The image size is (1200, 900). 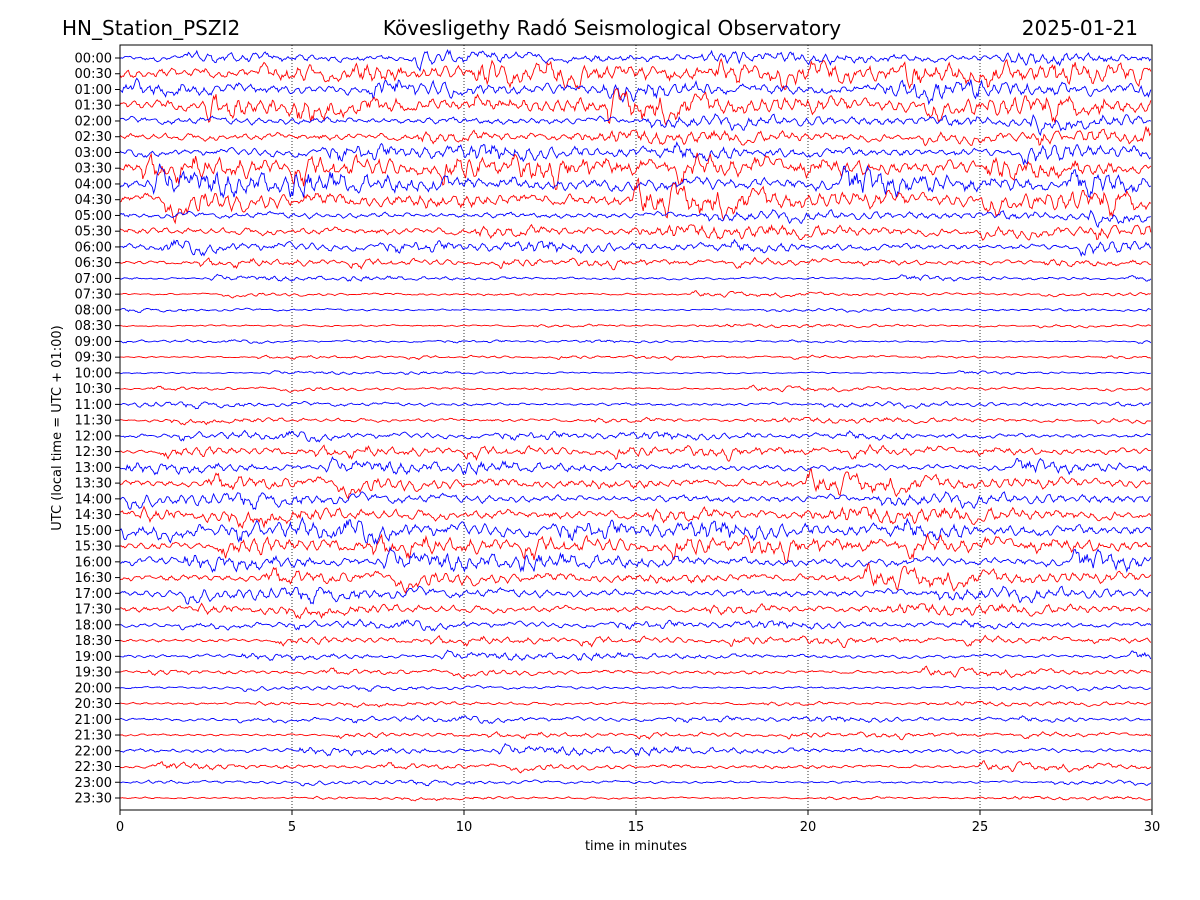 What do you see at coordinates (93, 405) in the screenshot?
I see `y-tick-label: 11:00` at bounding box center [93, 405].